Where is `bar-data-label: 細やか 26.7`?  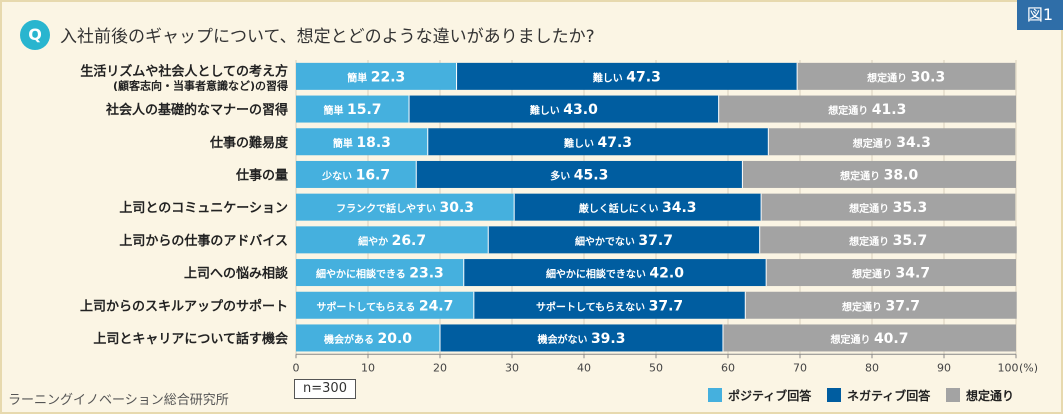
bar-data-label: 細やか 26.7 is located at coordinates (392, 241).